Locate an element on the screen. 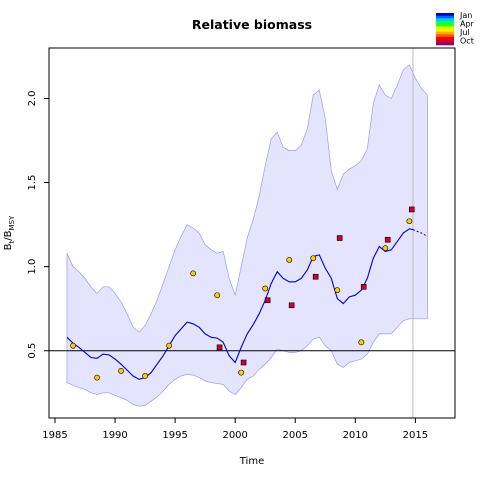  y-tick-label-1.5: 1.5 is located at coordinates (32, 183).